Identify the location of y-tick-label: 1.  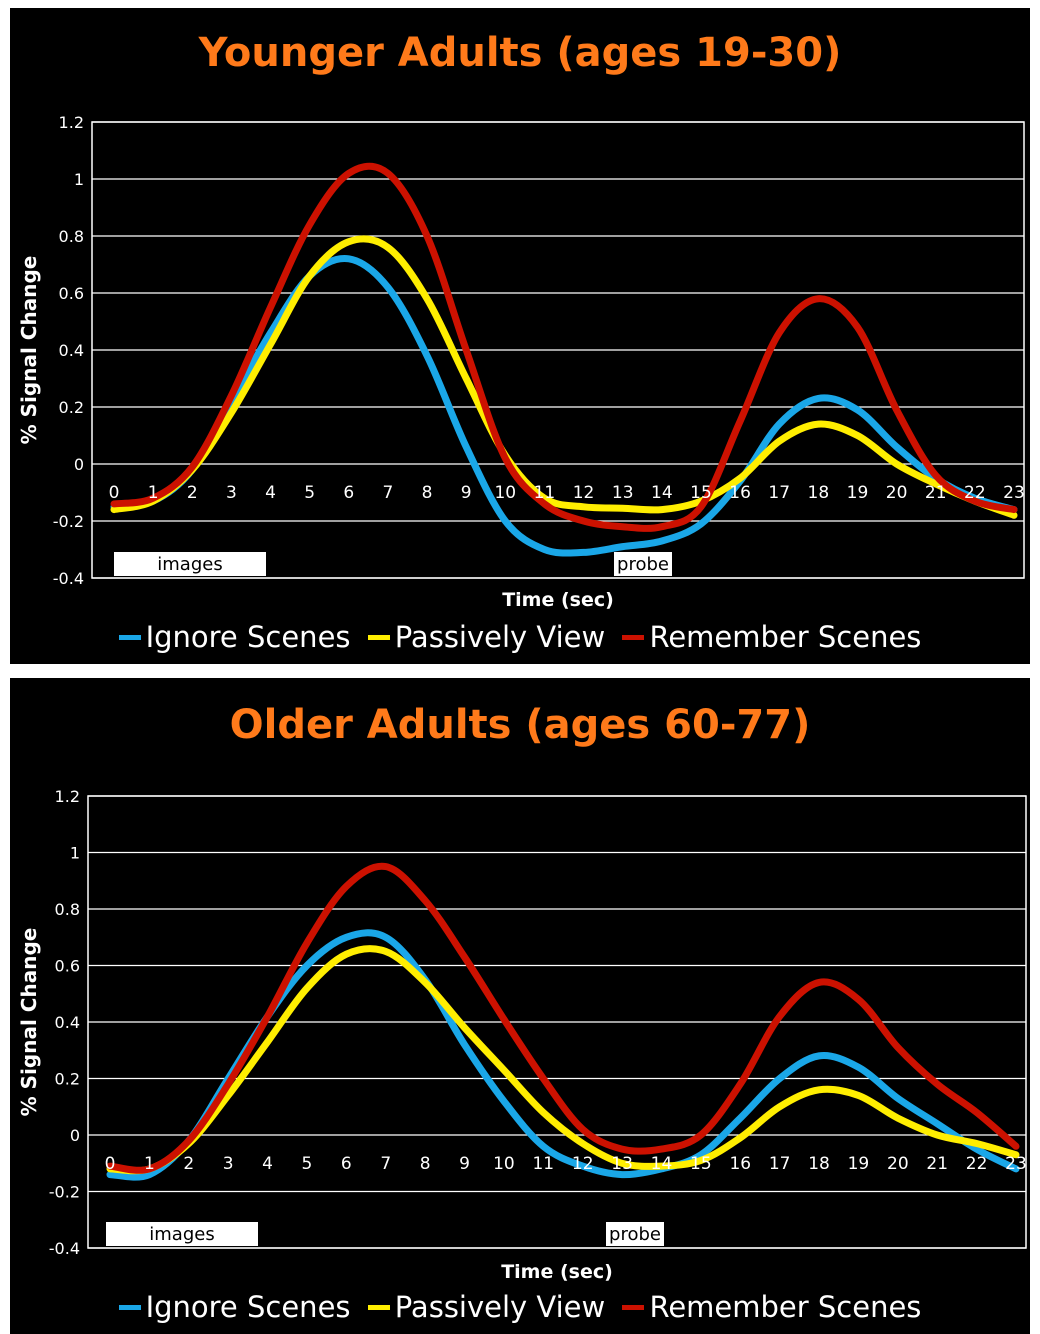
(79, 179).